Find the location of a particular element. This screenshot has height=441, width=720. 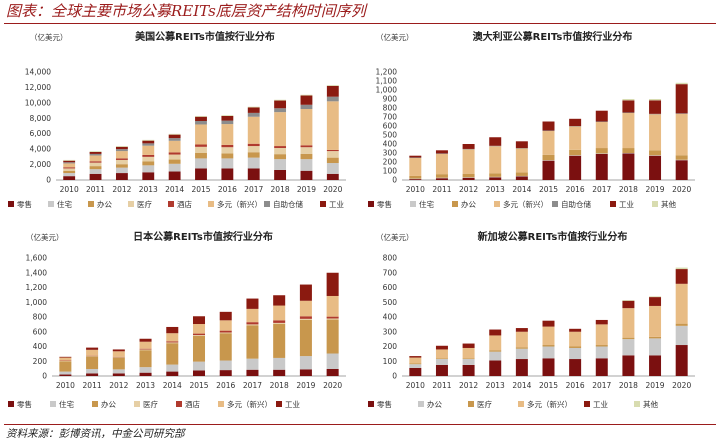

y-tick-label: 800 is located at coordinates (390, 258).